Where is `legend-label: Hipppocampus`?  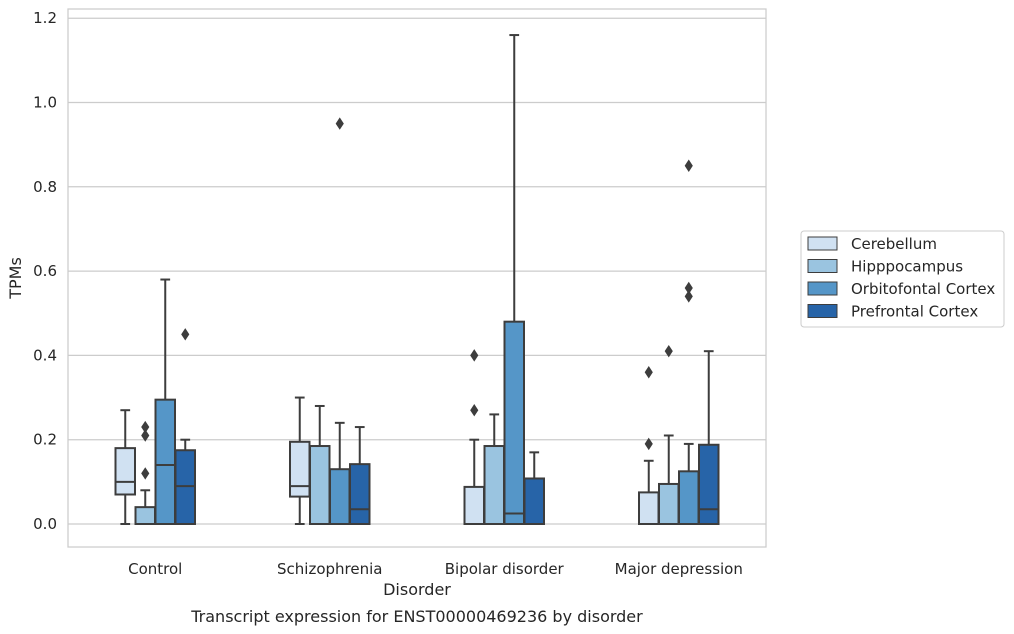
legend-label: Hipppocampus is located at coordinates (907, 267).